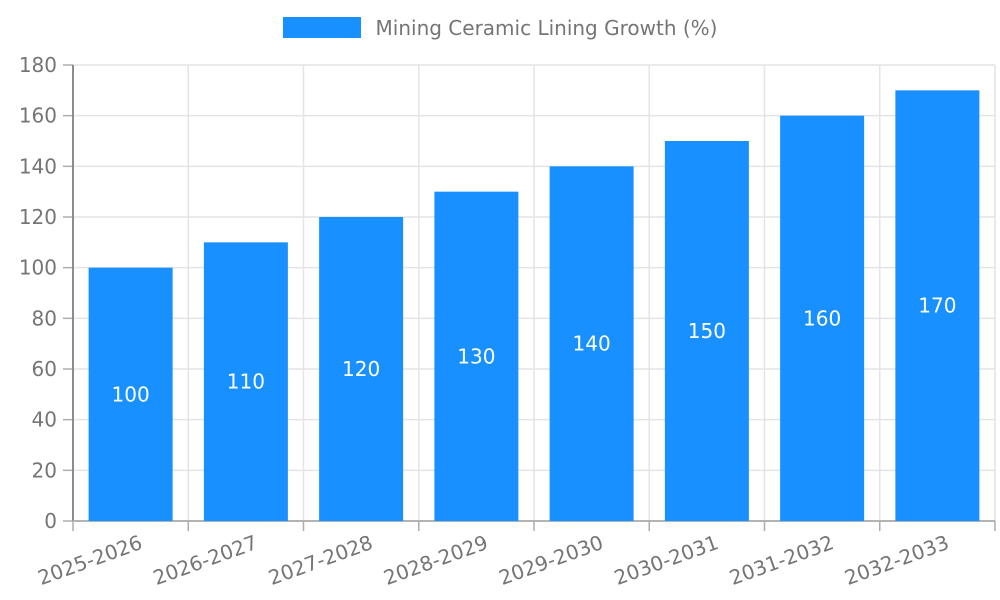 This screenshot has height=600, width=1000. I want to click on x-tick-label: 2025-2026, so click(90, 560).